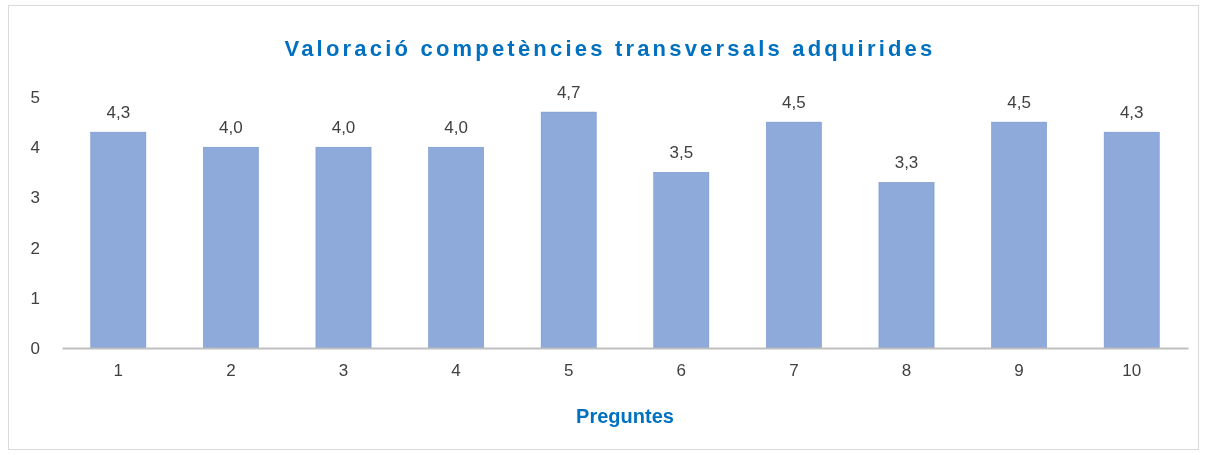 The width and height of the screenshot is (1208, 455). Describe the element at coordinates (35, 148) in the screenshot. I see `y-tick-label: 4` at that location.